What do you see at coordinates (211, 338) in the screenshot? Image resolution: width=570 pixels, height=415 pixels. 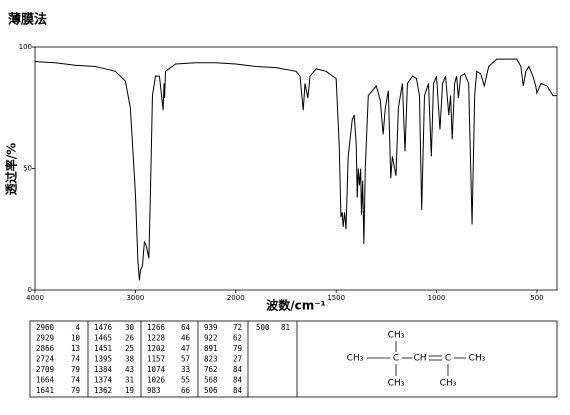 I see `peak-wavenumber: 922` at bounding box center [211, 338].